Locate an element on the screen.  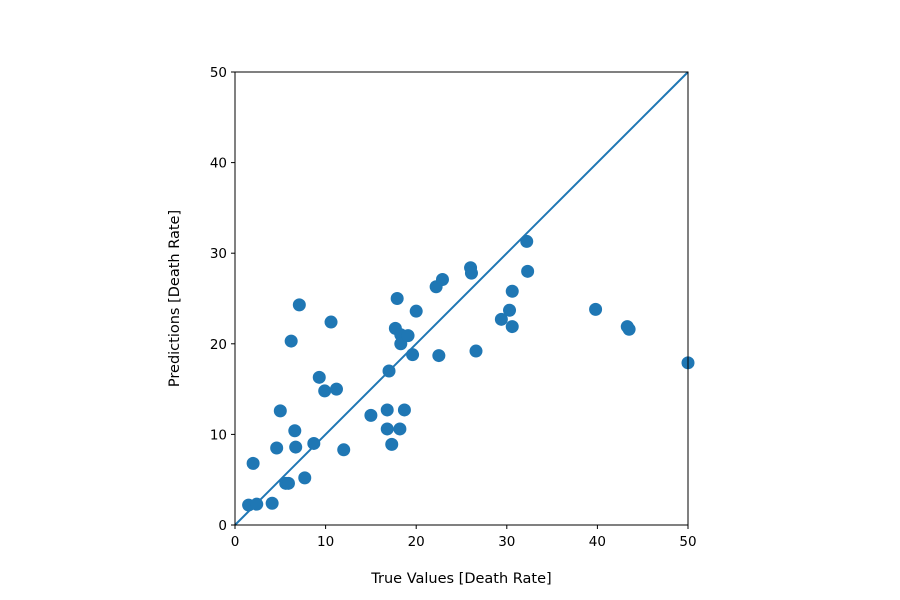
y-axis-ticks: 0 10 20 30 40 50 is located at coordinates (222, 299).